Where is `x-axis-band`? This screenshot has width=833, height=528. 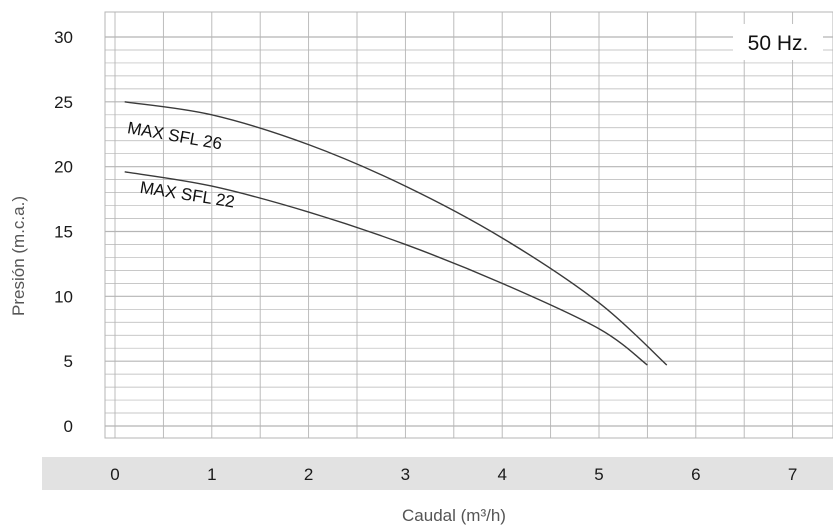
x-axis-band is located at coordinates (437, 473).